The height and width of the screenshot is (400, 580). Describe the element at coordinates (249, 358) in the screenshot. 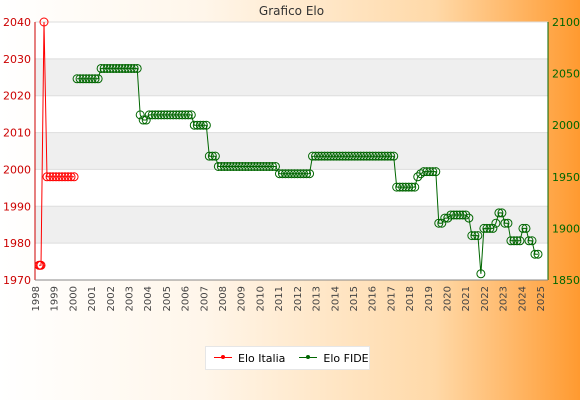

I see `legend-item-elo-italia: Elo Italia` at that location.